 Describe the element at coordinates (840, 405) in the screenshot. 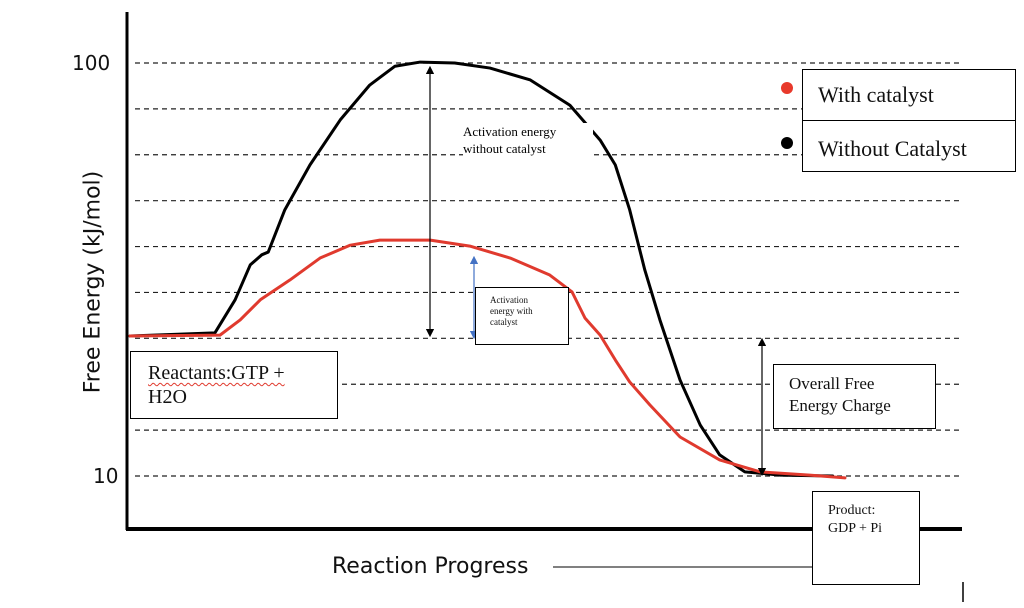

I see `overall-label-line2: Energy Charge` at that location.